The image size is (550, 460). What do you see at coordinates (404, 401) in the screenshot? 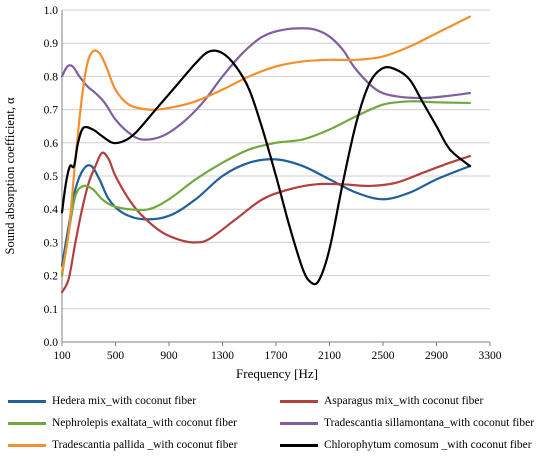
I see `legend-label: Asparagus mix_with coconut fiber` at bounding box center [404, 401].